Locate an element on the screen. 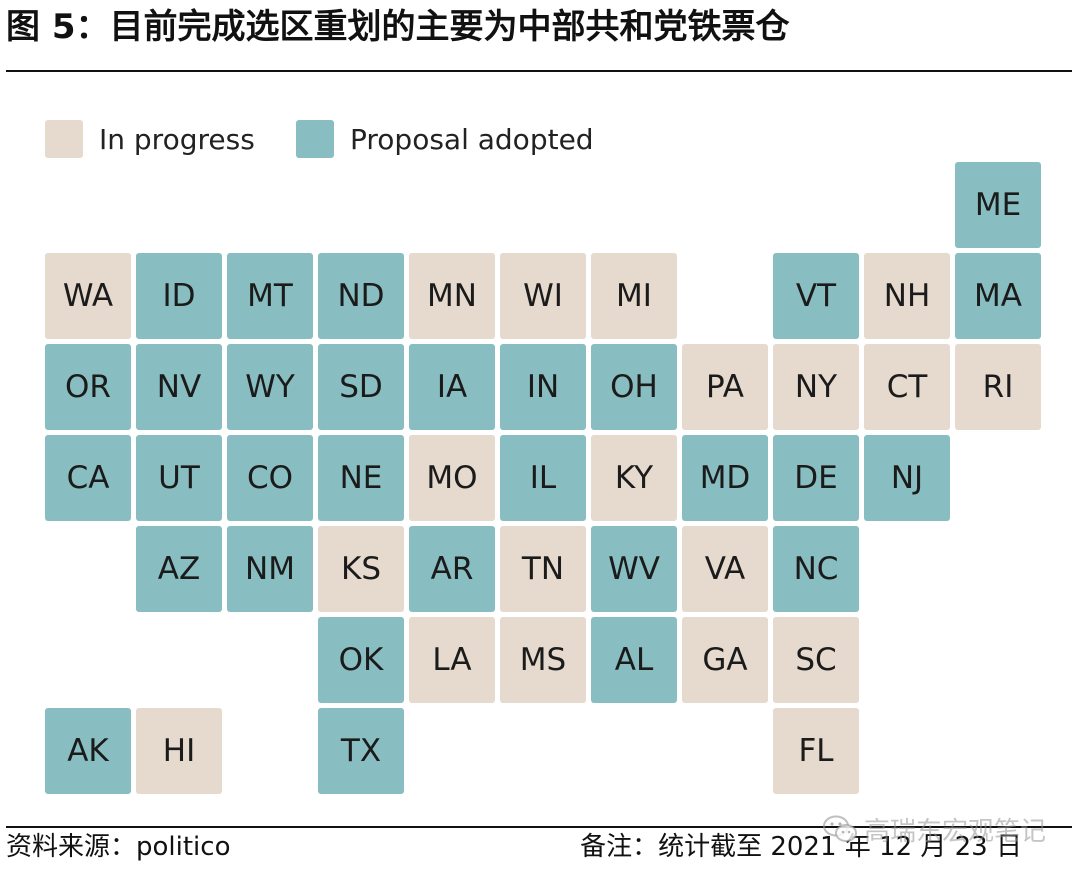 The image size is (1080, 879). state-tile-ia: IA is located at coordinates (452, 387).